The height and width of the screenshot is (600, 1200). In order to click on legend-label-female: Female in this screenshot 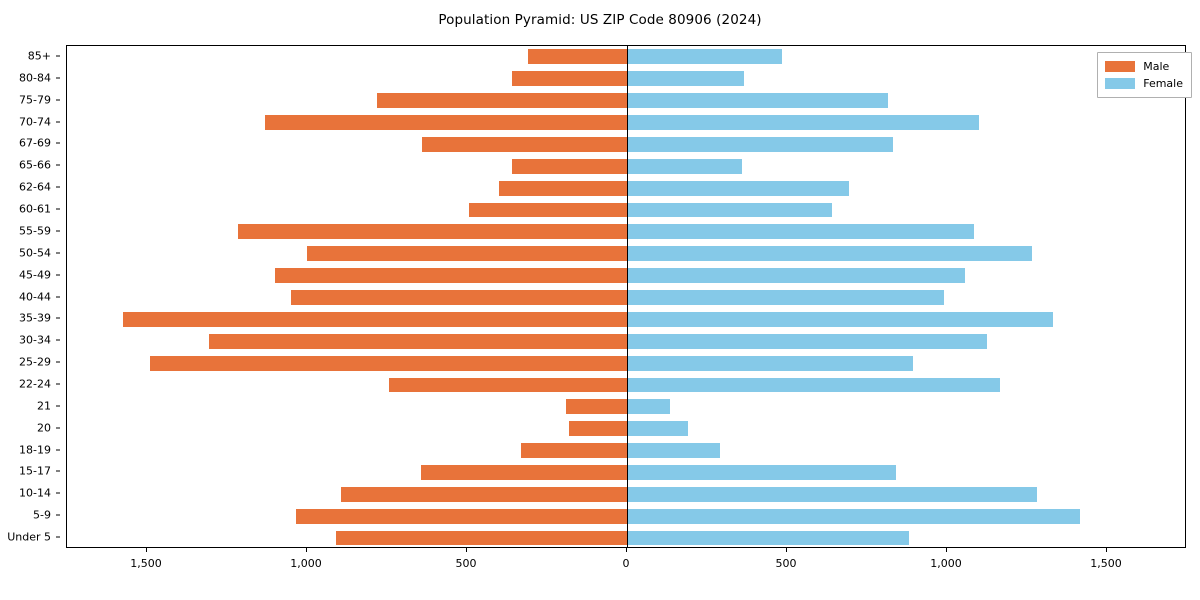, I will do `click(1163, 83)`.